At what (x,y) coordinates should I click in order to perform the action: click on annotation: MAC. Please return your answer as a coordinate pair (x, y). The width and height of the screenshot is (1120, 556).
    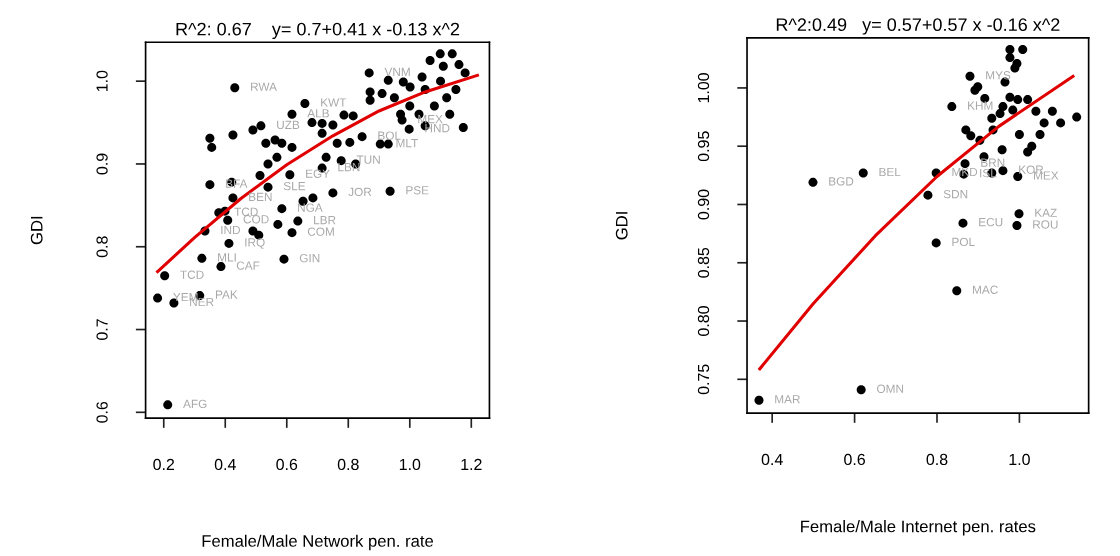
    Looking at the image, I should click on (985, 289).